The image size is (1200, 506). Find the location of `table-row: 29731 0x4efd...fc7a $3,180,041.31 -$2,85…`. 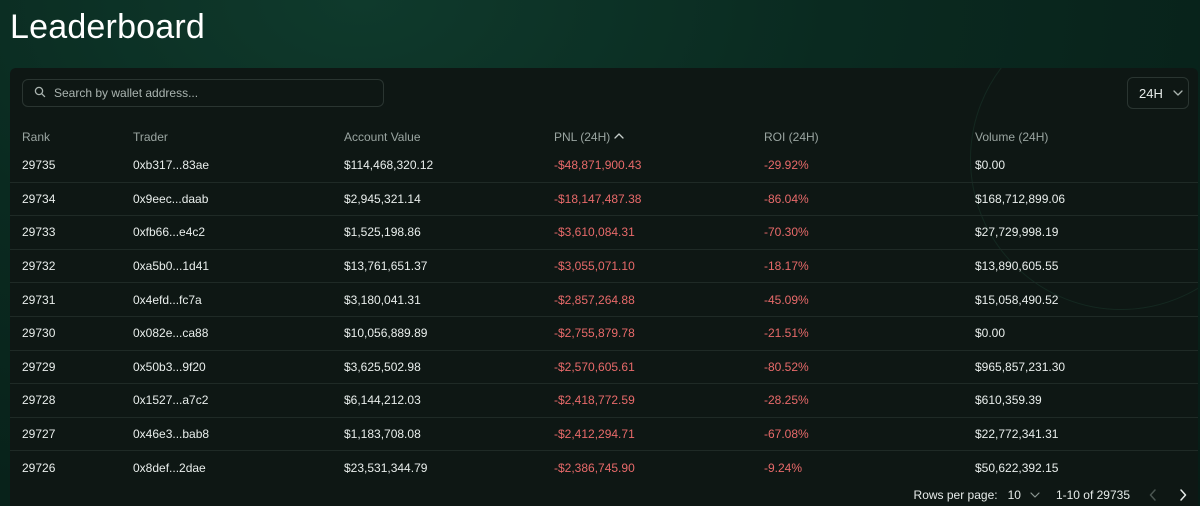

table-row: 29731 0x4efd...fc7a $3,180,041.31 -$2,85… is located at coordinates (604, 299).